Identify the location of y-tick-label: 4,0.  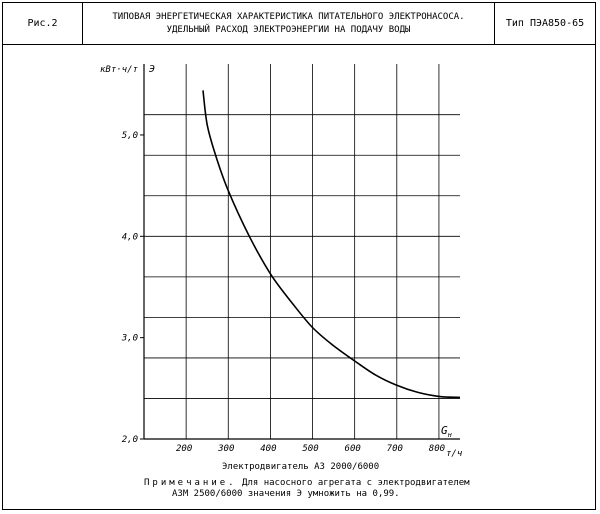
(130, 237).